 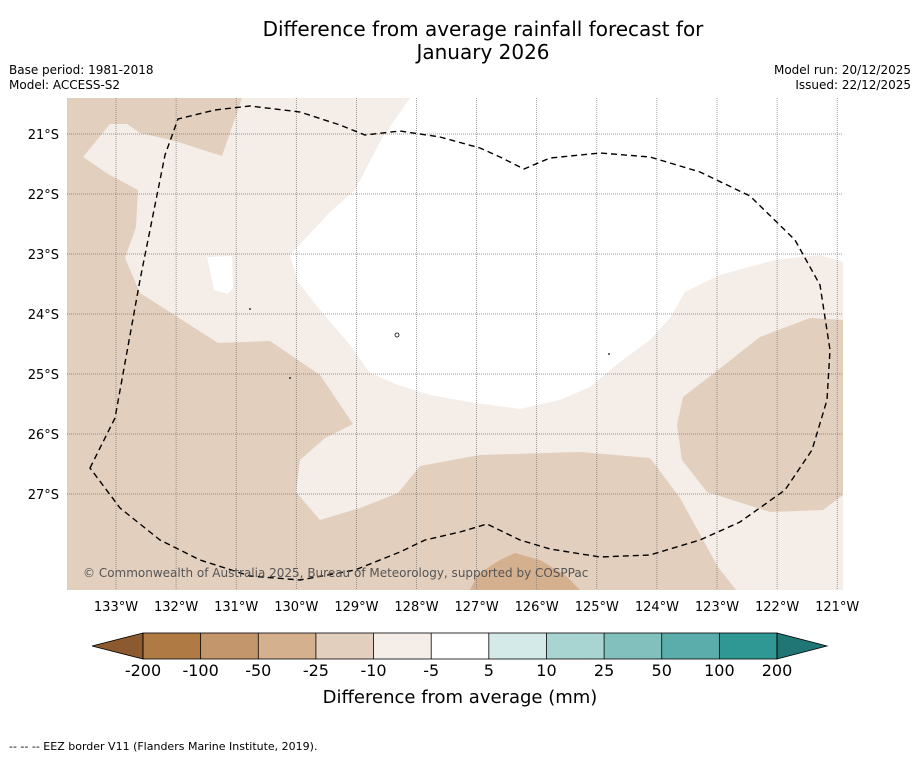 What do you see at coordinates (802, 646) in the screenshot?
I see `colorbar-arrow-right` at bounding box center [802, 646].